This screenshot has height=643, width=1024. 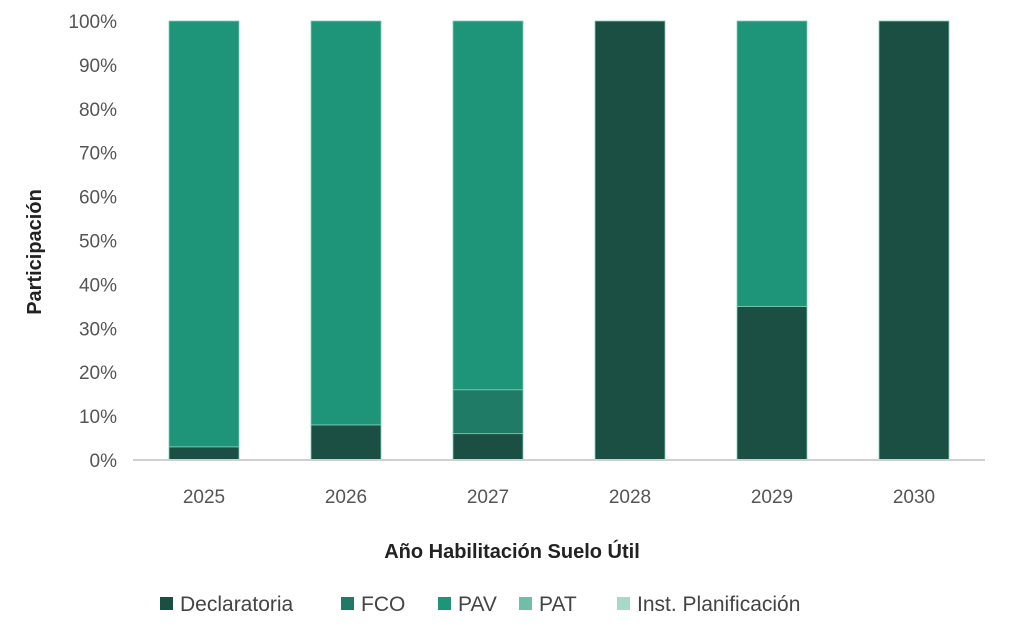 I want to click on legend-label: Inst. Planificación, so click(x=718, y=604).